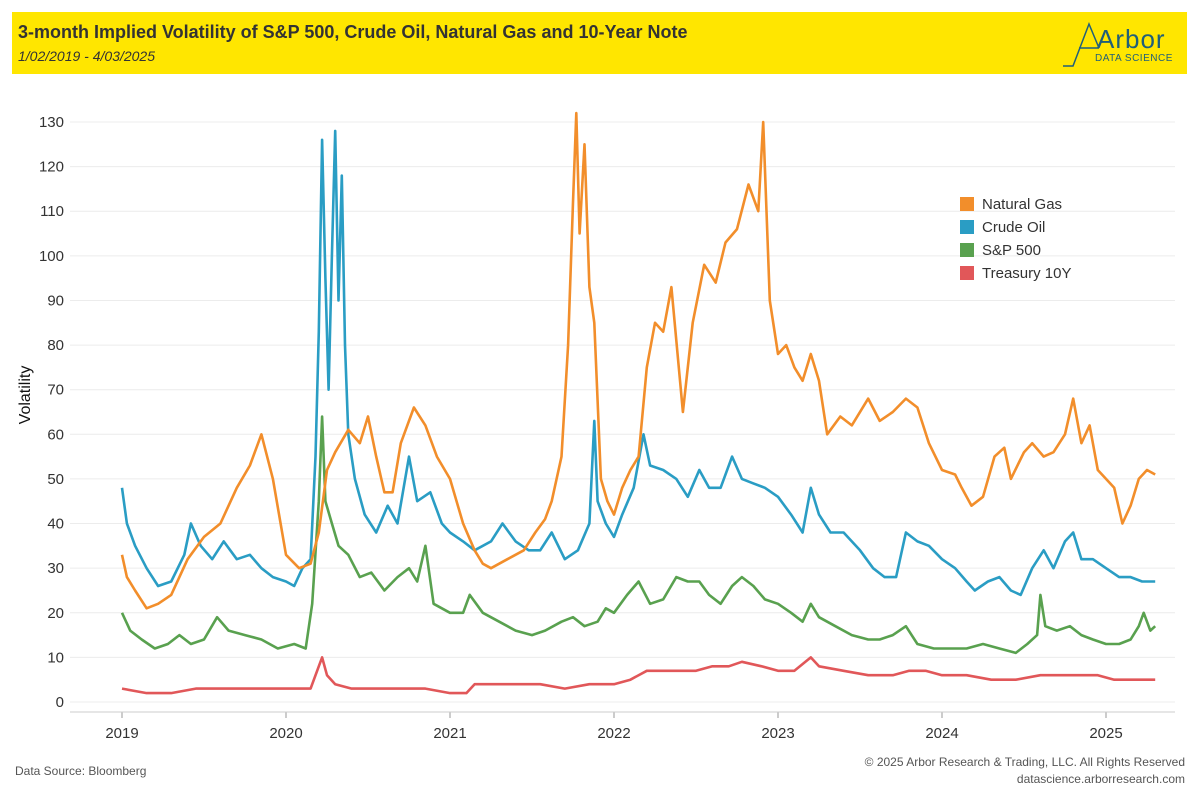  Describe the element at coordinates (777, 733) in the screenshot. I see `x-tick-label: 2023` at that location.